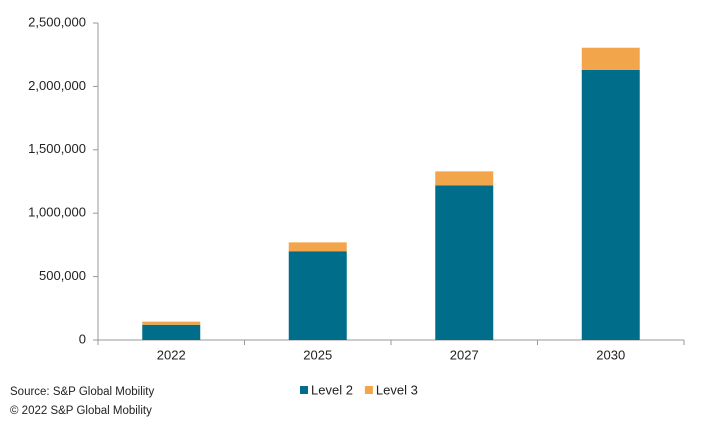 This screenshot has height=429, width=702. What do you see at coordinates (171, 354) in the screenshot?
I see `x-tick-label: 2022` at bounding box center [171, 354].